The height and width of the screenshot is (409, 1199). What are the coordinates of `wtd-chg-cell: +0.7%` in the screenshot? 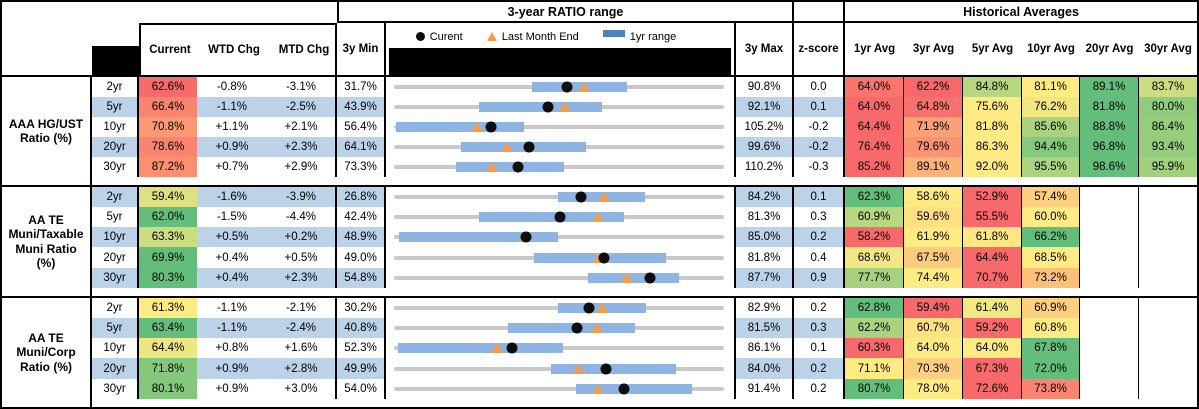 It's located at (232, 167).